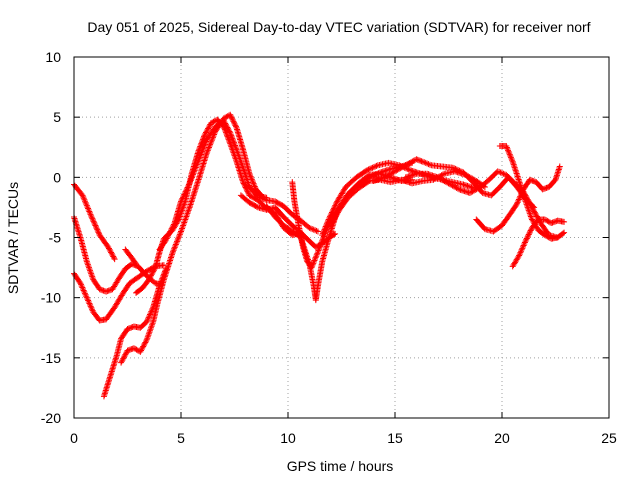 The height and width of the screenshot is (480, 640). Describe the element at coordinates (51, 358) in the screenshot. I see `y-tick-label: -15` at that location.